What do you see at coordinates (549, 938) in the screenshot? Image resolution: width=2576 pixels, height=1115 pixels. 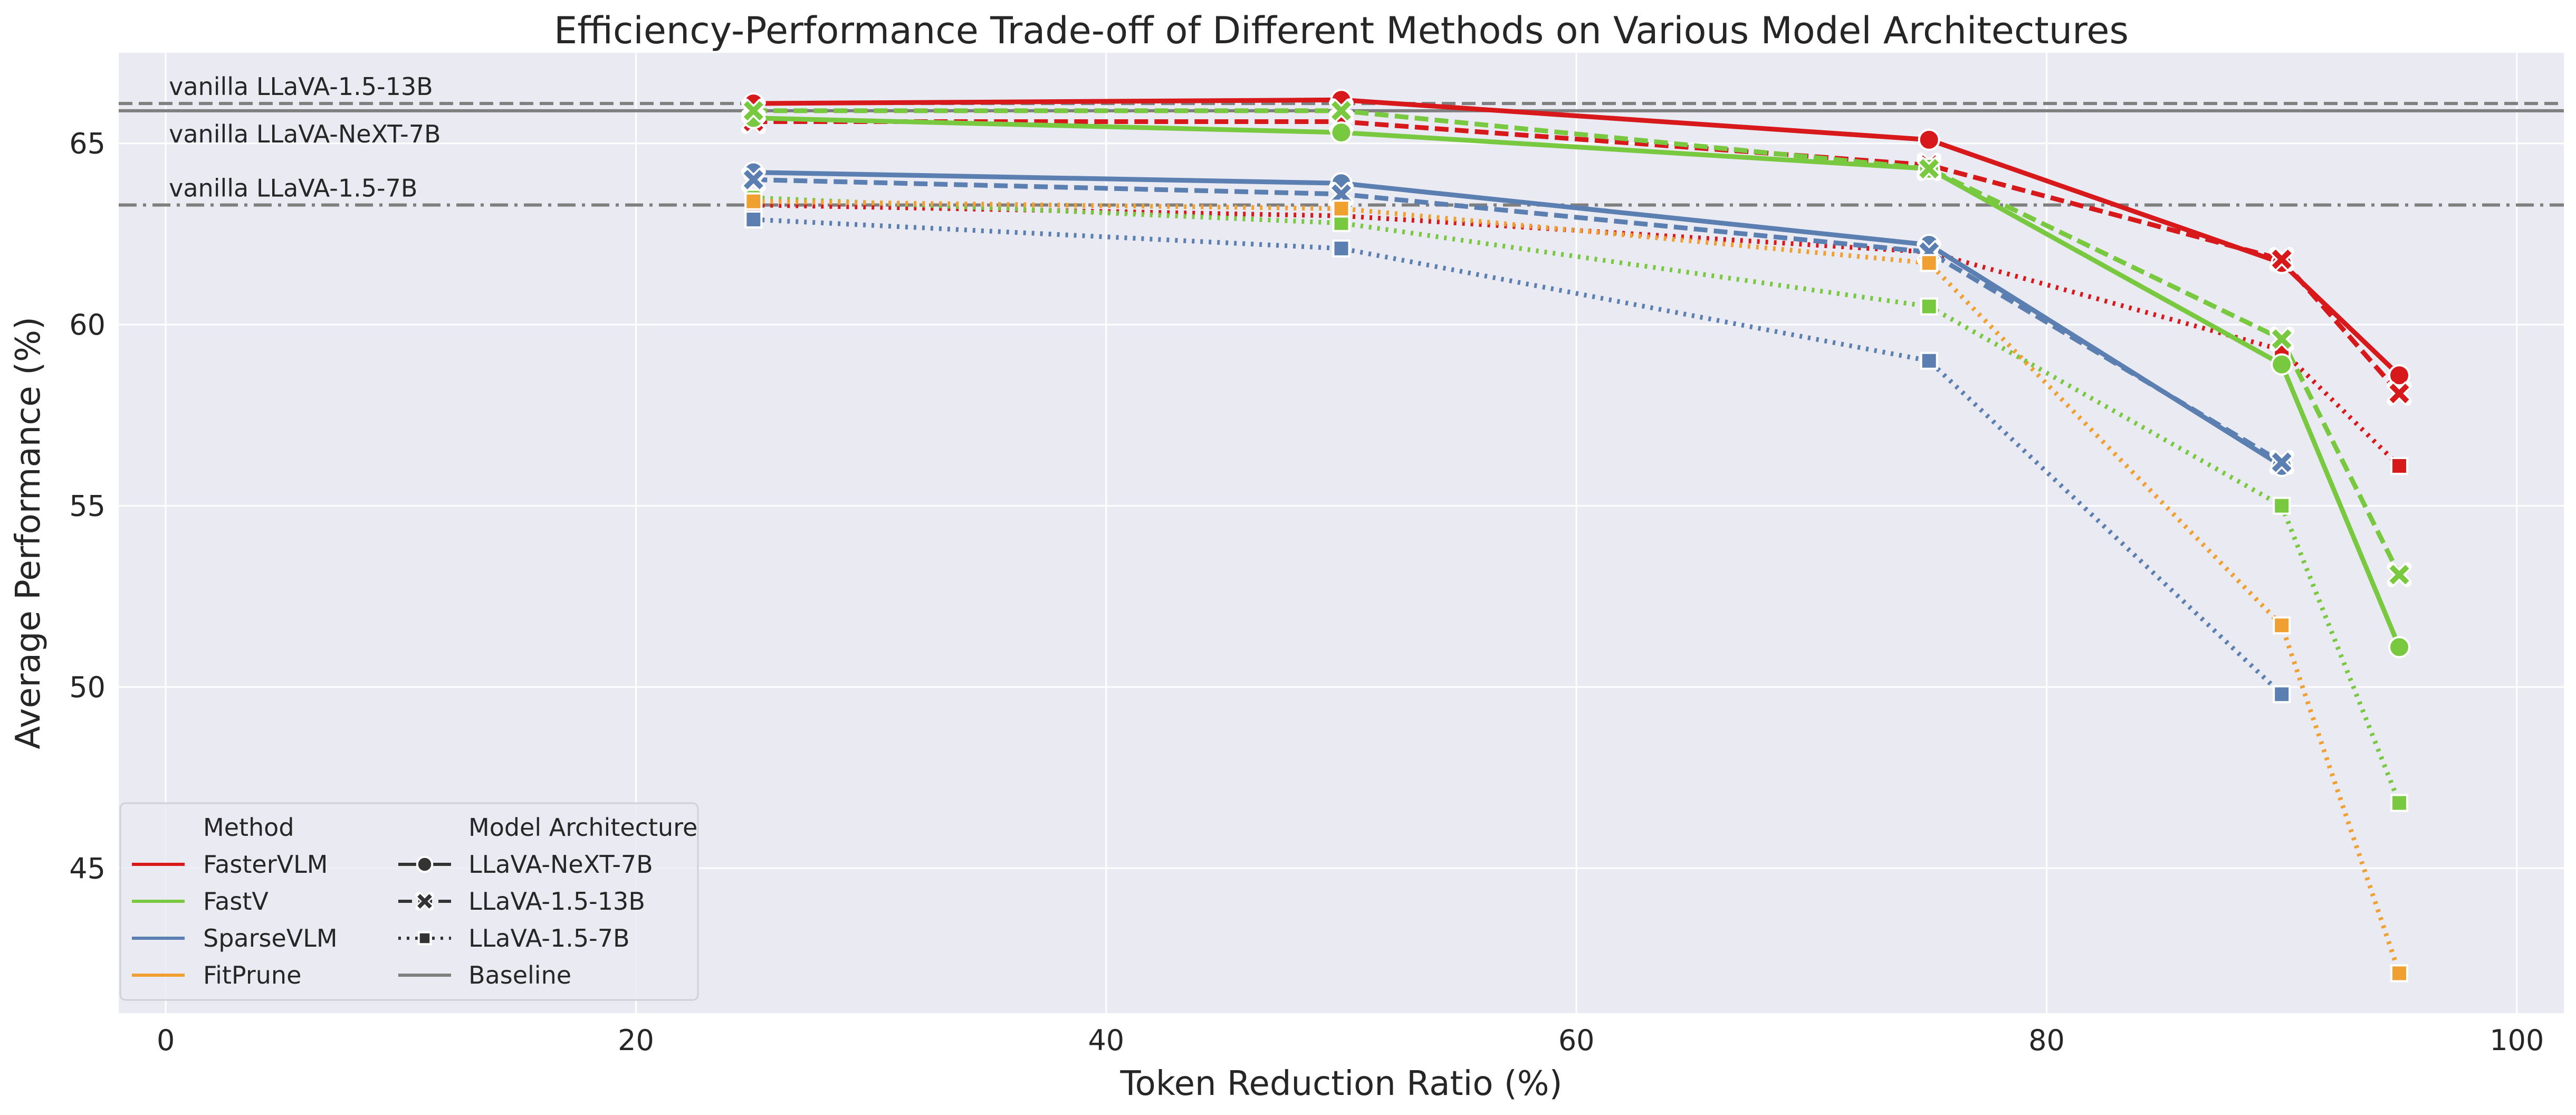 I see `legend-arch-label: LLaVA-1.5-7B` at bounding box center [549, 938].